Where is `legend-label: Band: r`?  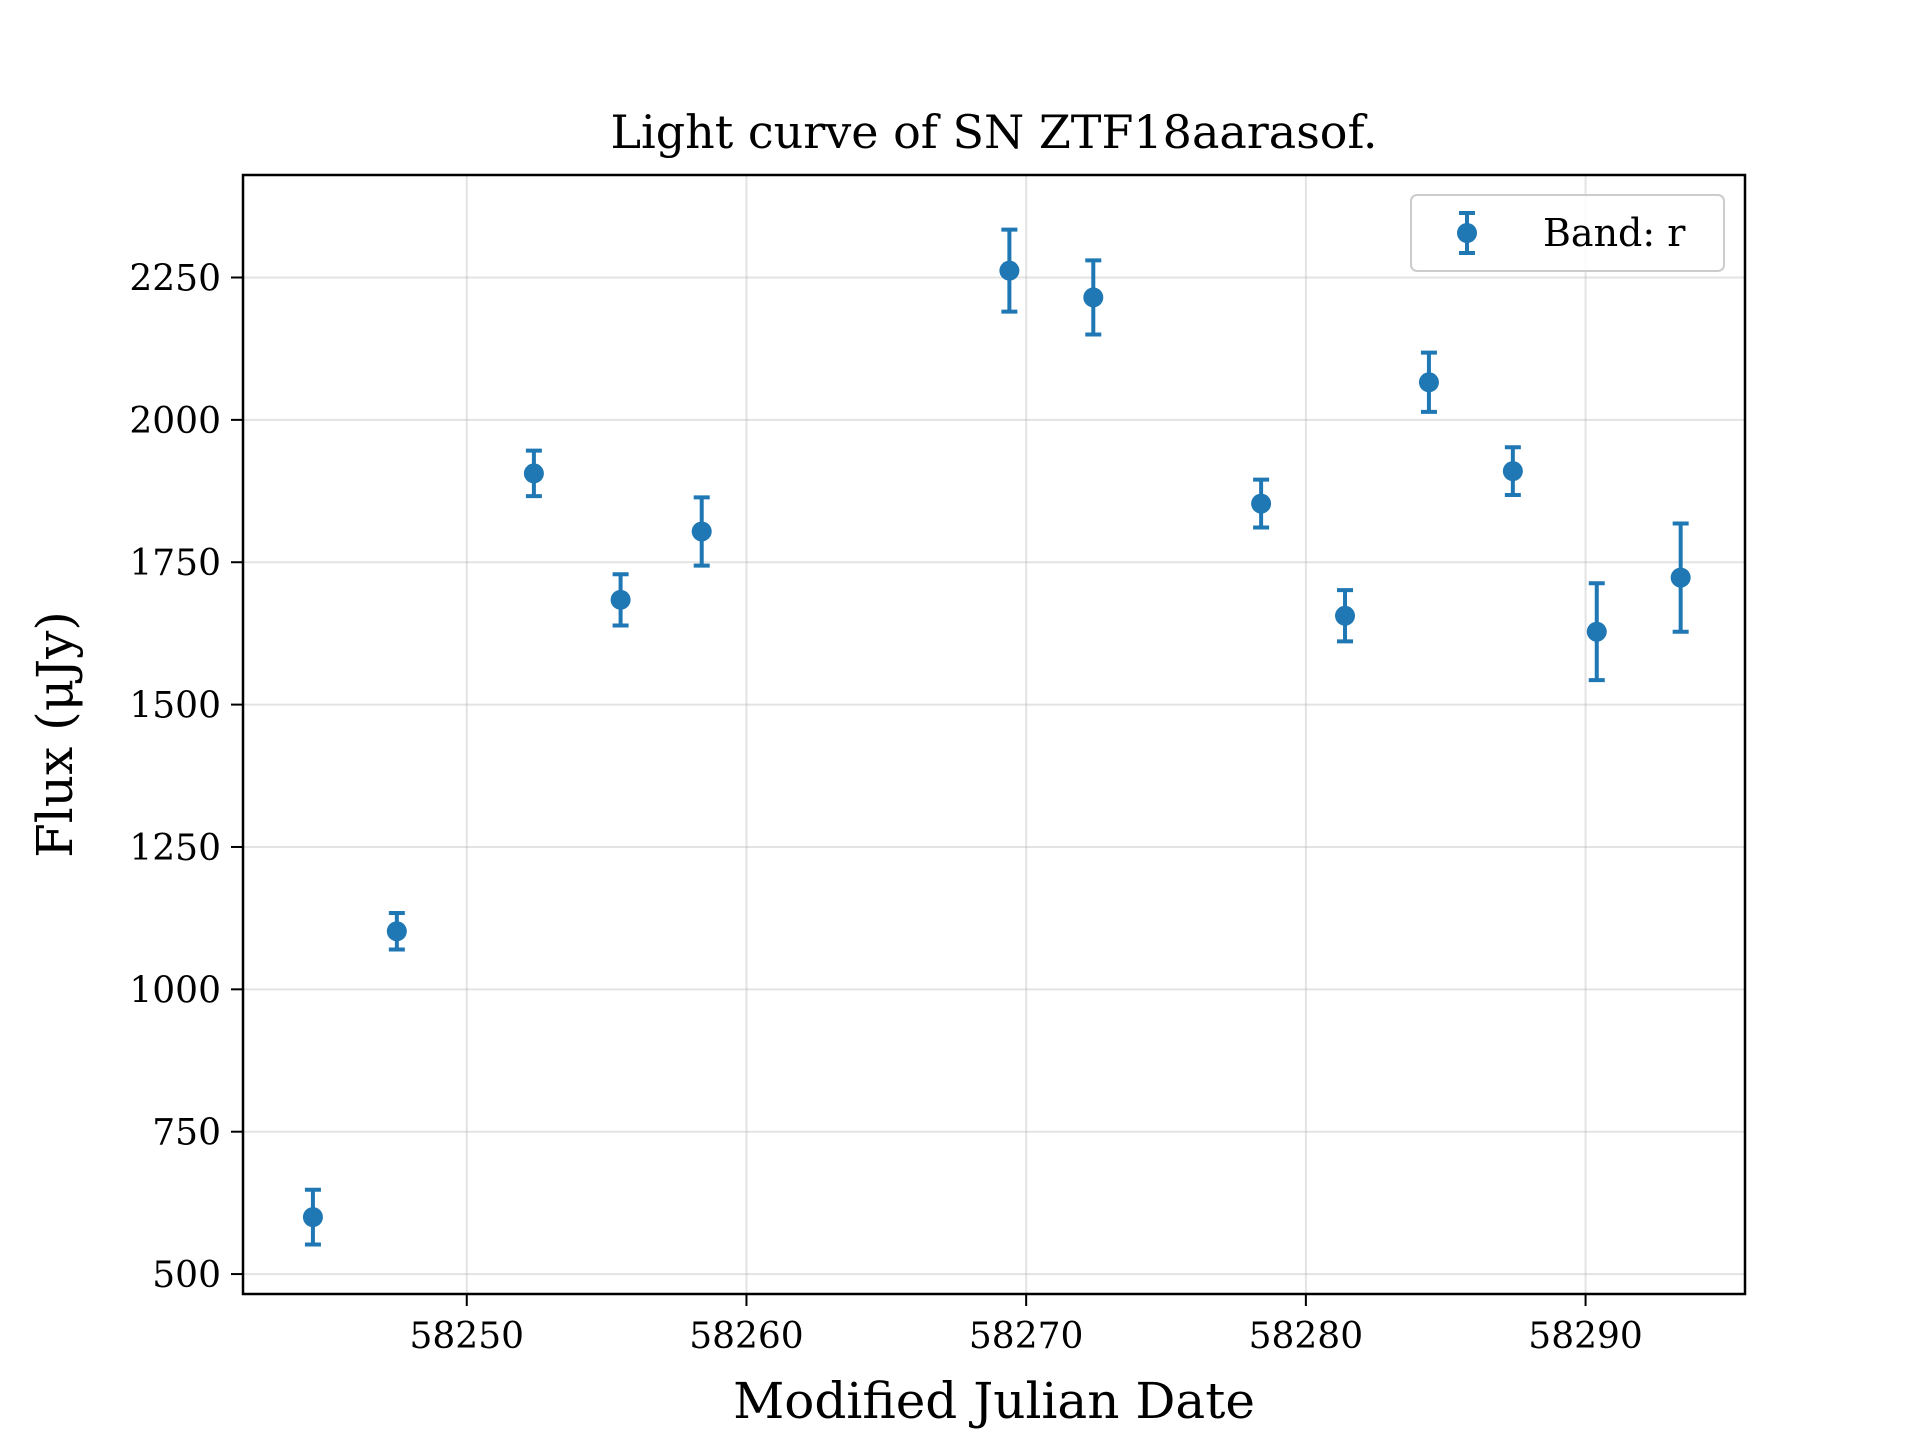 legend-label: Band: r is located at coordinates (1614, 233).